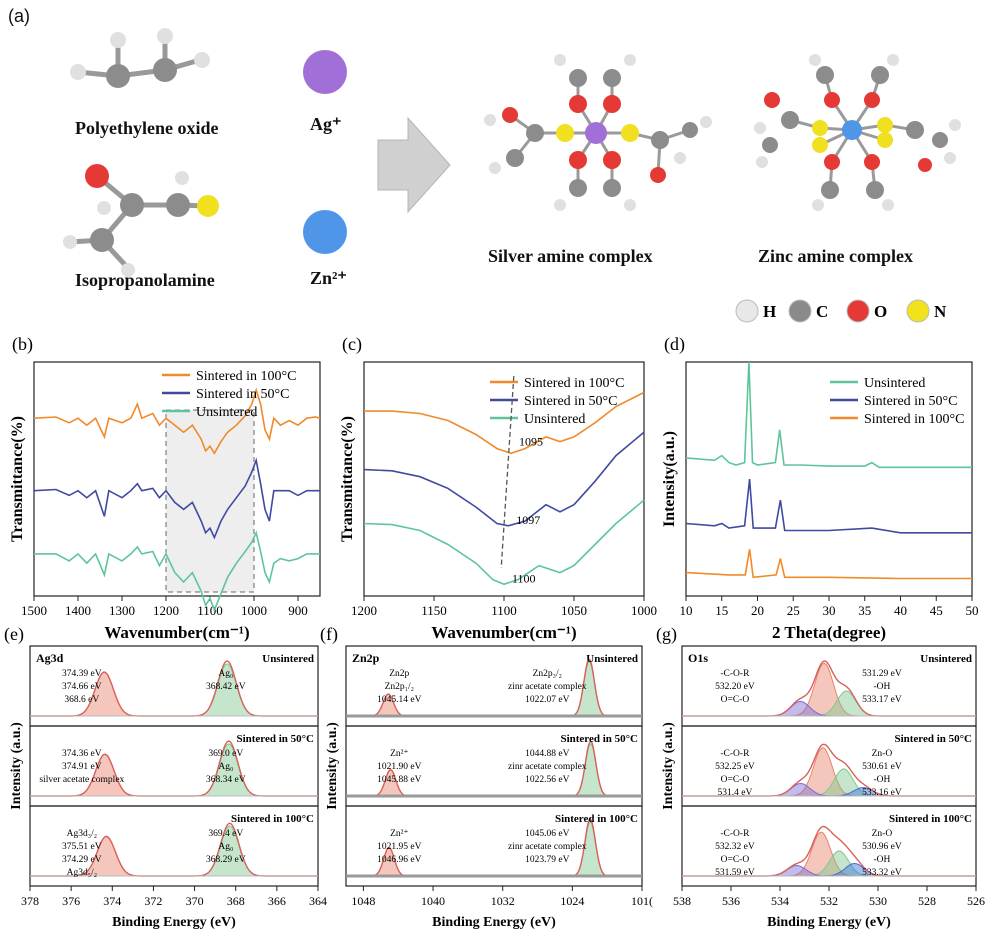 The image size is (1000, 940). What do you see at coordinates (366, 658) in the screenshot?
I see `xps-title: Zn2p` at bounding box center [366, 658].